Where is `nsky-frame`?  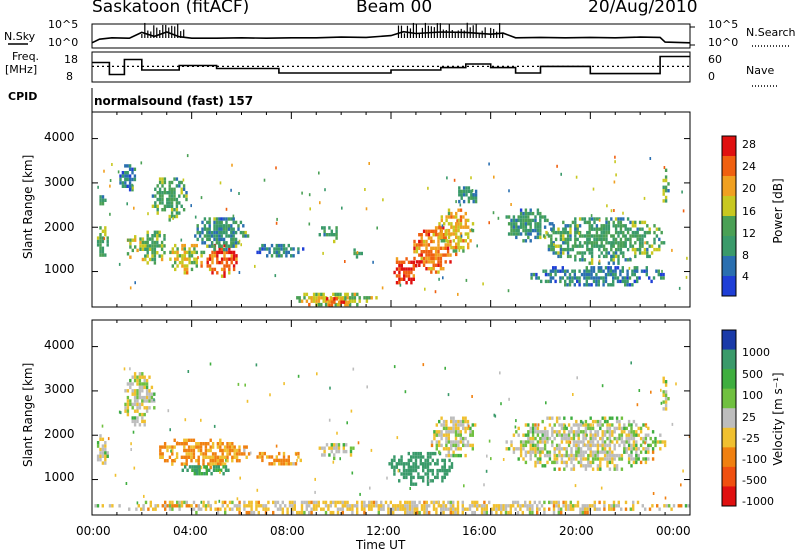 nsky-frame is located at coordinates (391, 36).